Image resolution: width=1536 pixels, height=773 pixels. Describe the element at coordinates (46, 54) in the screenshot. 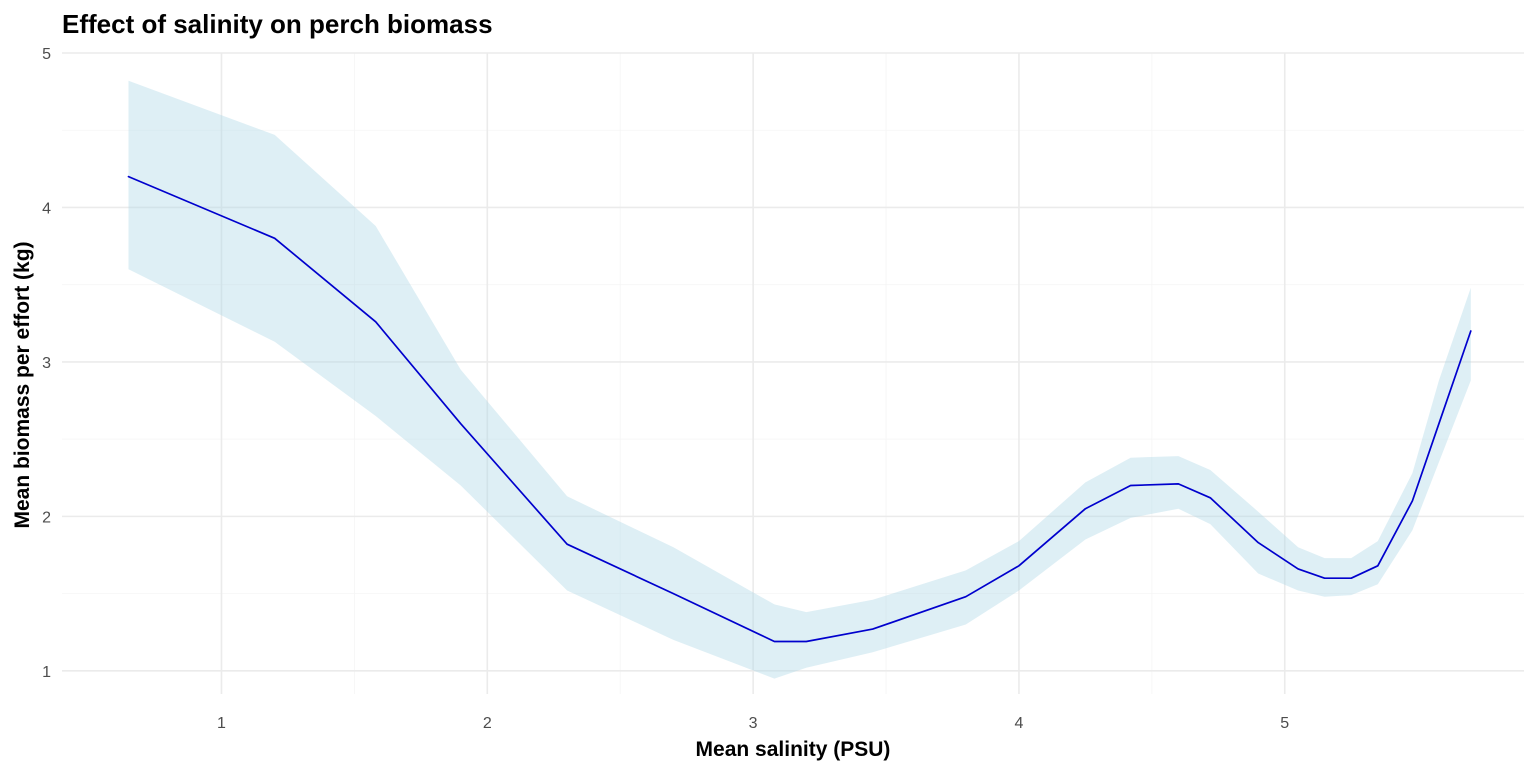

I see `y-tick-label: 5` at that location.